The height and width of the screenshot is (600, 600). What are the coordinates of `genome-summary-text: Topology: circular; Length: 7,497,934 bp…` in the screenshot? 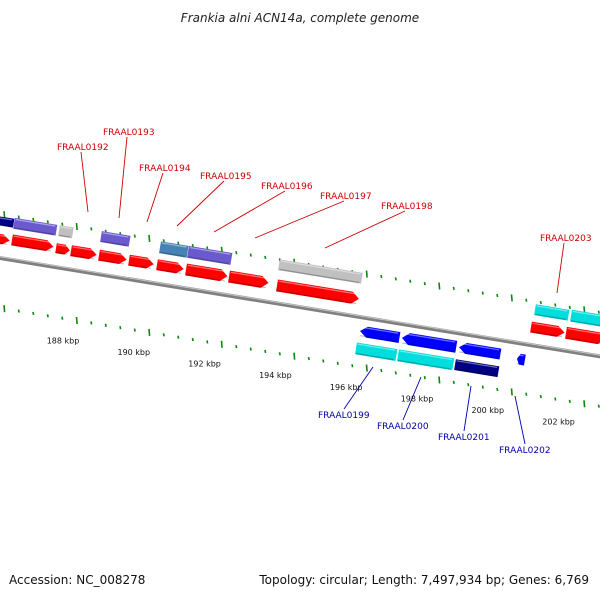 It's located at (424, 580).